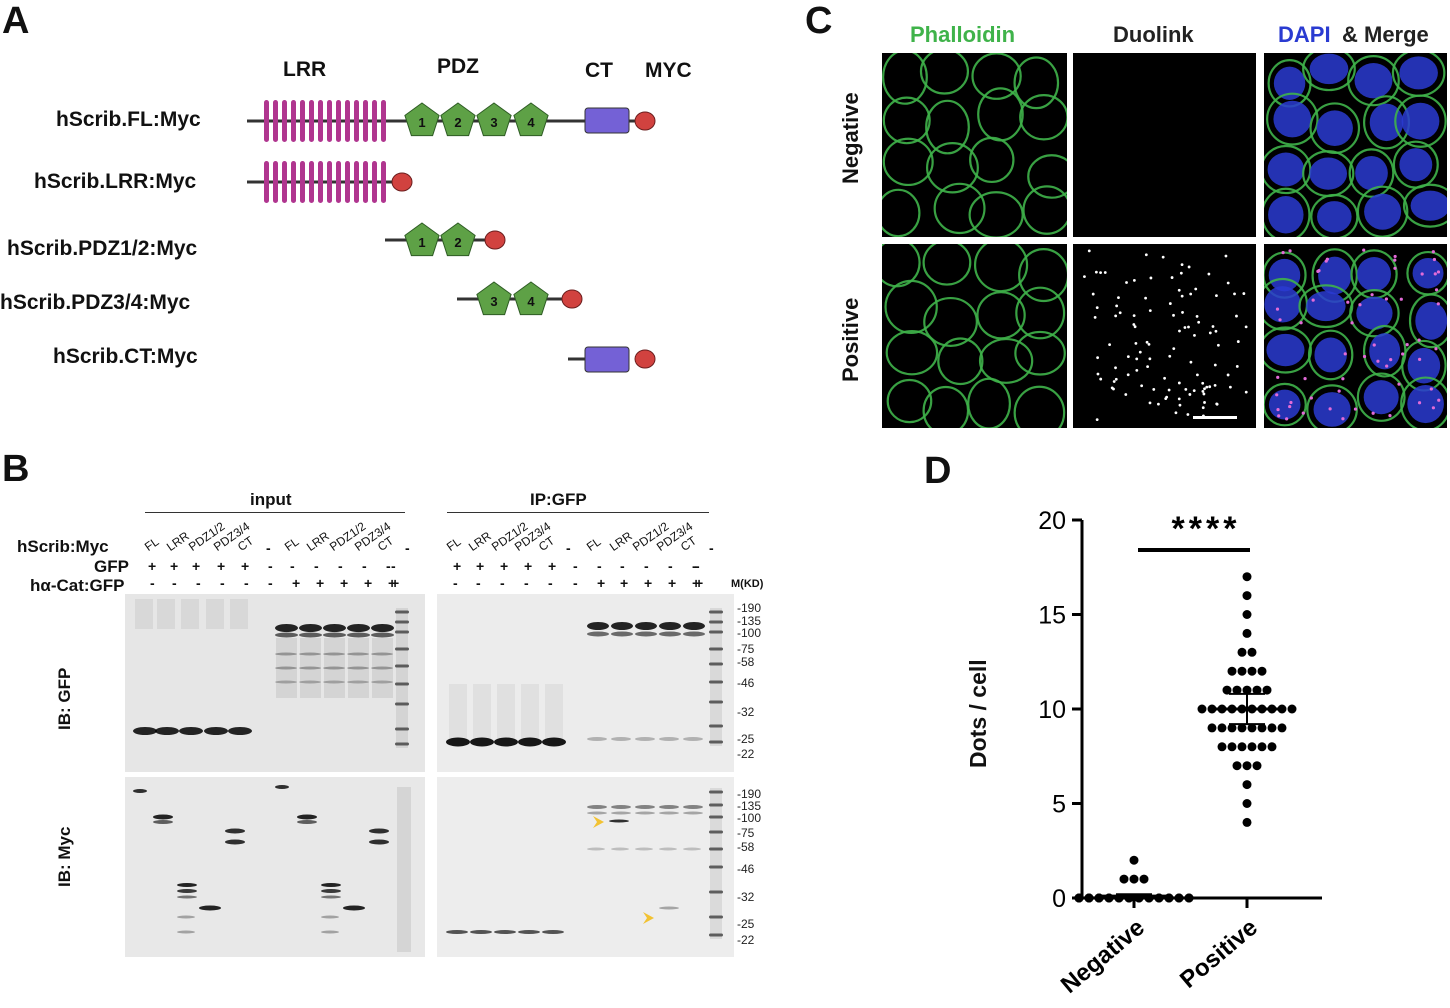  What do you see at coordinates (599, 70) in the screenshot?
I see `header-ct: CT` at bounding box center [599, 70].